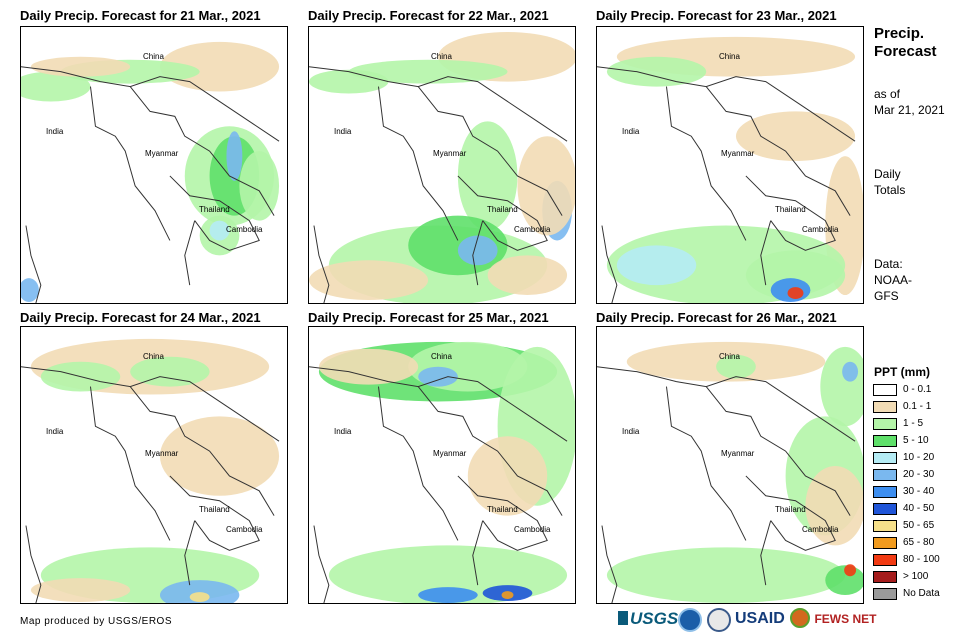 The height and width of the screenshot is (639, 967). What do you see at coordinates (909, 110) in the screenshot?
I see `as-of-line2: Mar 21, 2021` at bounding box center [909, 110].